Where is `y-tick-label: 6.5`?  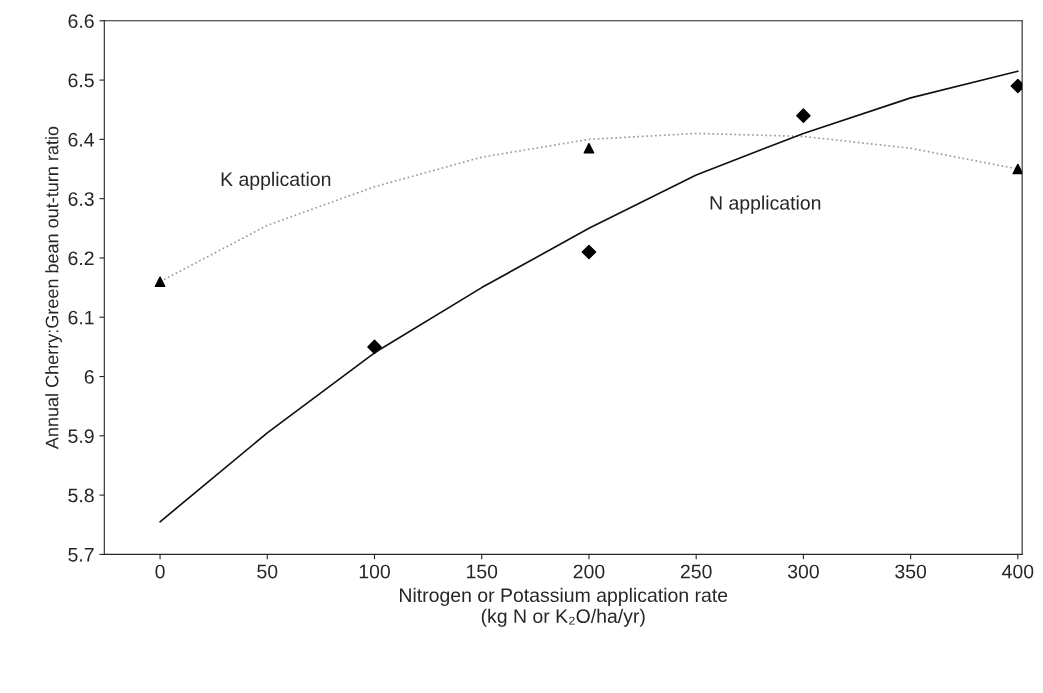
y-tick-label: 6.5 is located at coordinates (81, 80).